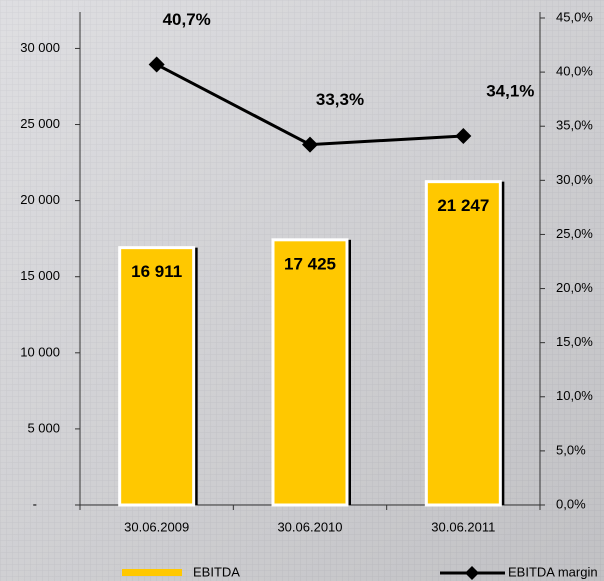  Describe the element at coordinates (40, 123) in the screenshot. I see `y-tick-label: 25 000` at that location.